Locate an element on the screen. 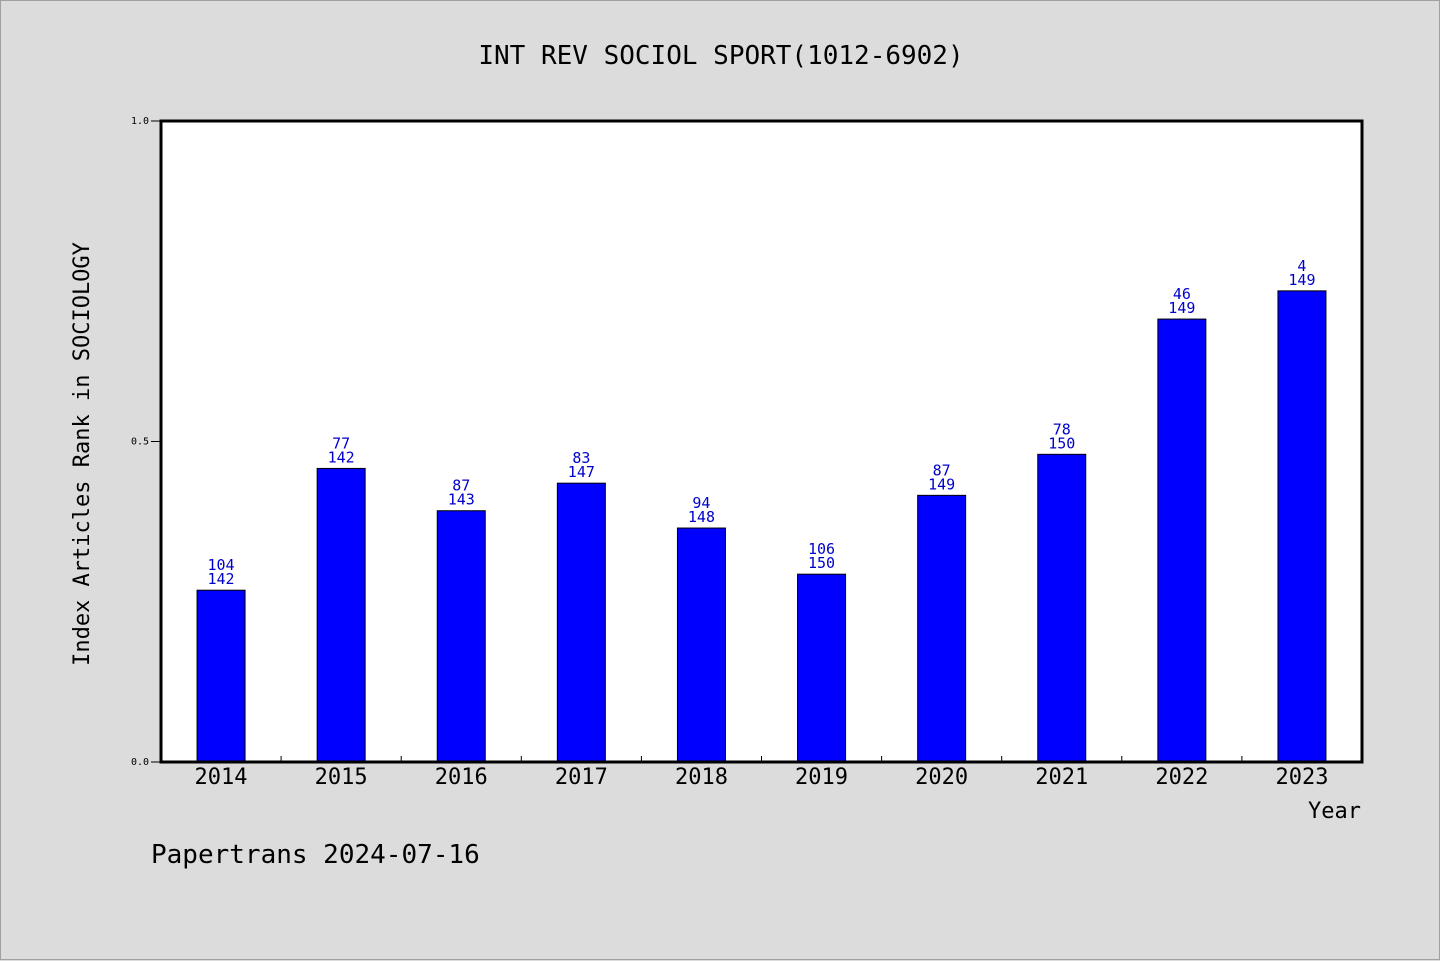 This screenshot has height=961, width=1440. x-tick-label: 2015 is located at coordinates (341, 777).